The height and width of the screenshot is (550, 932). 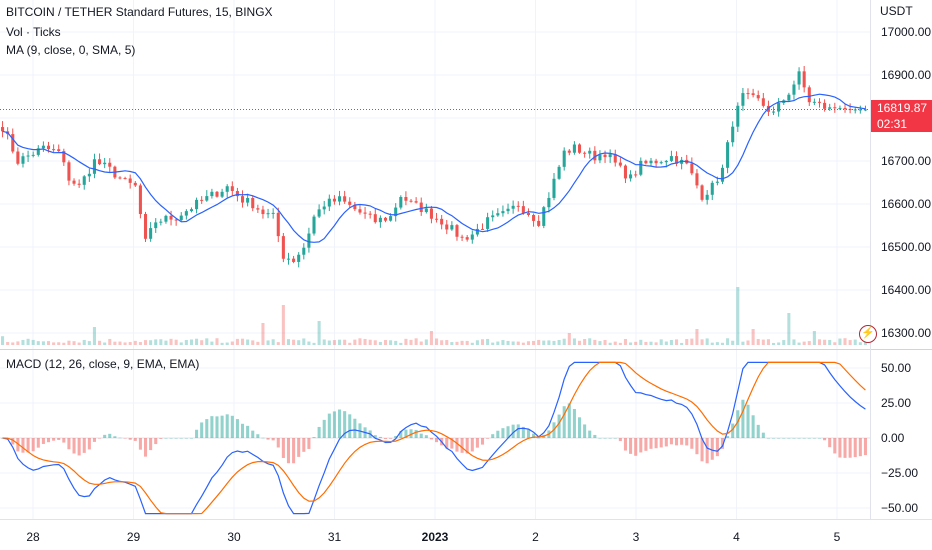 What do you see at coordinates (33, 32) in the screenshot?
I see `volume-legend: Vol · Ticks` at bounding box center [33, 32].